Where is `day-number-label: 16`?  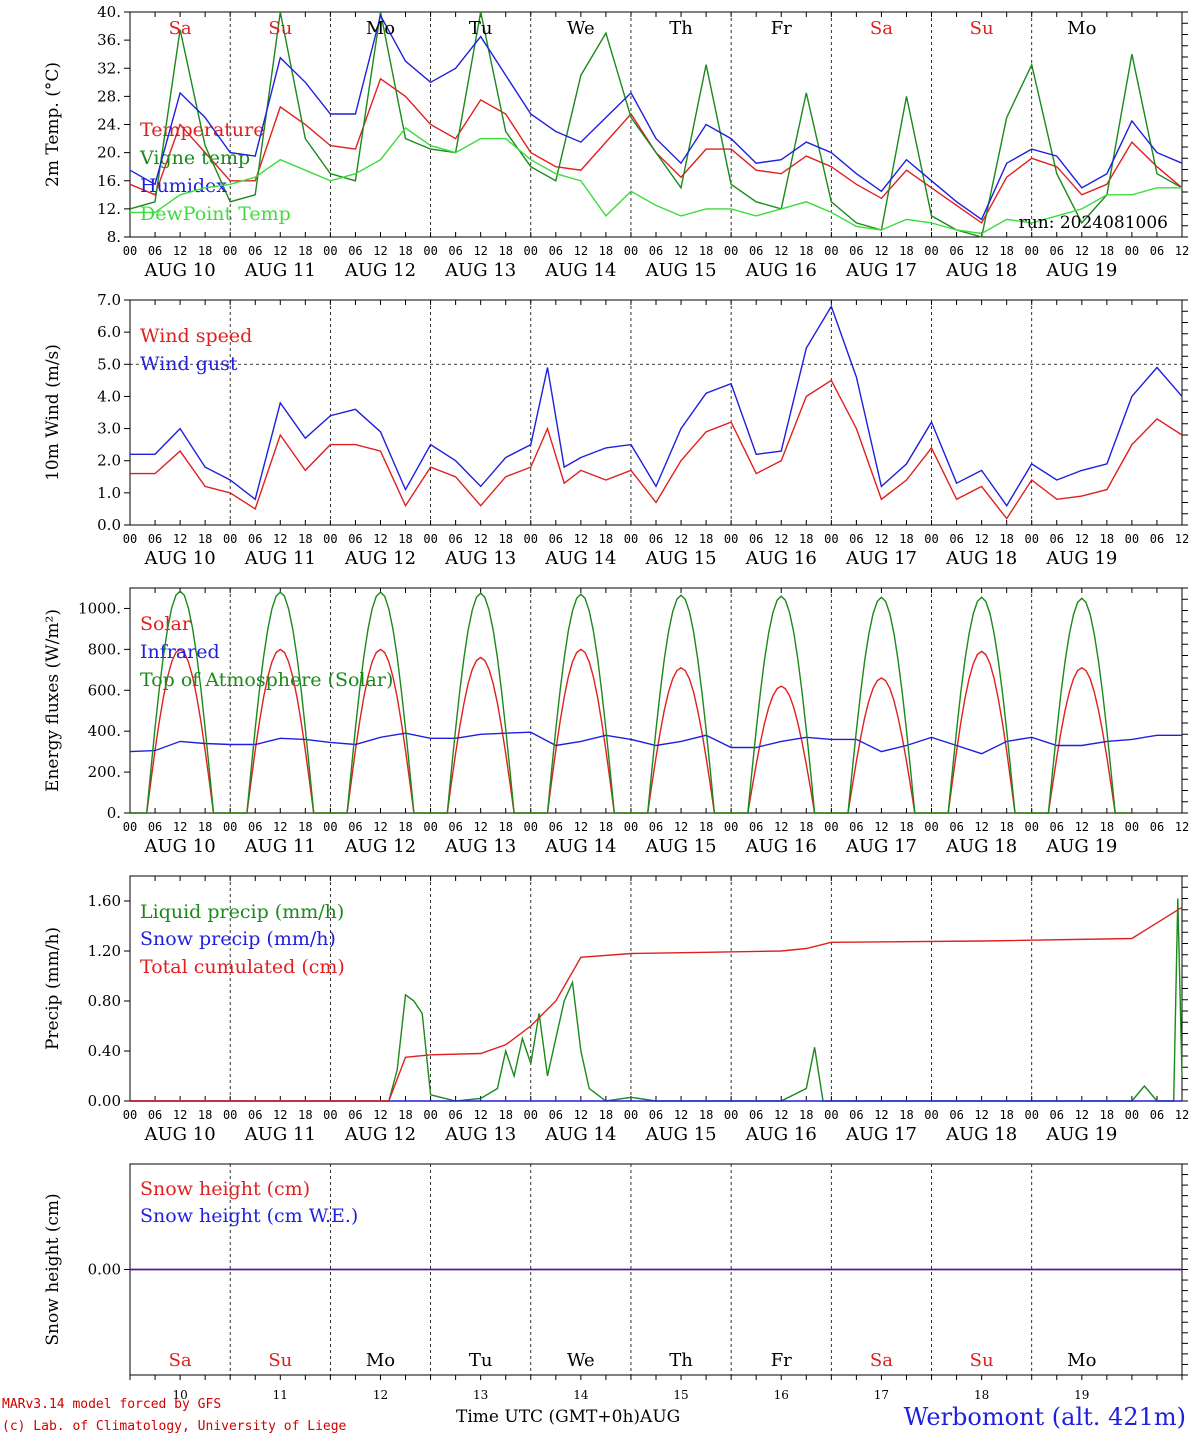
day-number-label: 16 is located at coordinates (781, 1395).